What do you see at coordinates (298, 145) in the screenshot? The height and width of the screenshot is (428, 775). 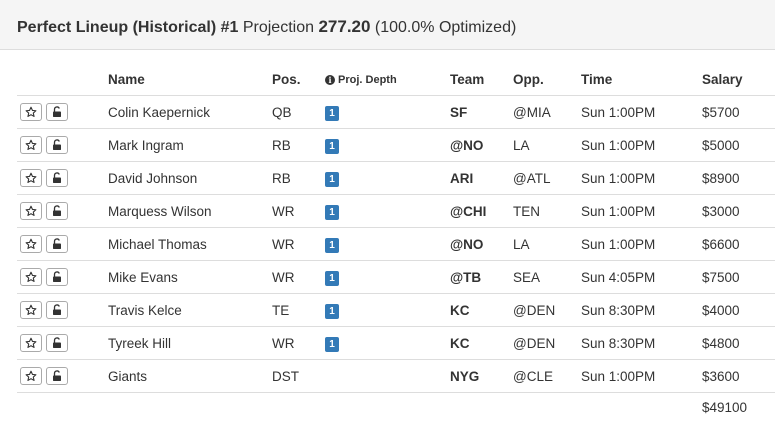 I see `player-position: RB` at bounding box center [298, 145].